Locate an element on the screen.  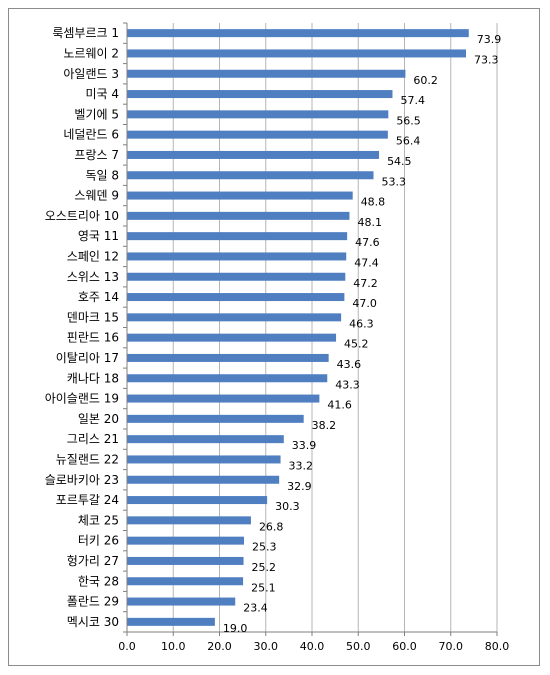
category-label: 멕시코 30 is located at coordinates (93, 622).